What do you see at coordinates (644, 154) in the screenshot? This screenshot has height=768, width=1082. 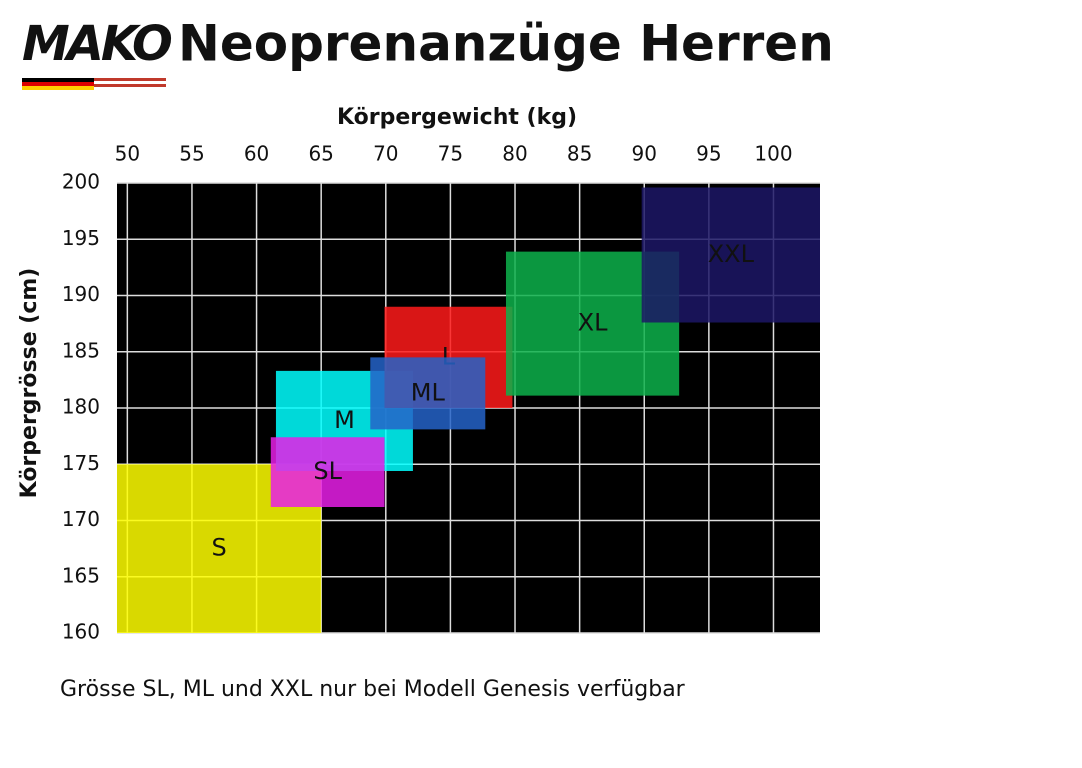 I see `x-tick-label: 90` at bounding box center [644, 154].